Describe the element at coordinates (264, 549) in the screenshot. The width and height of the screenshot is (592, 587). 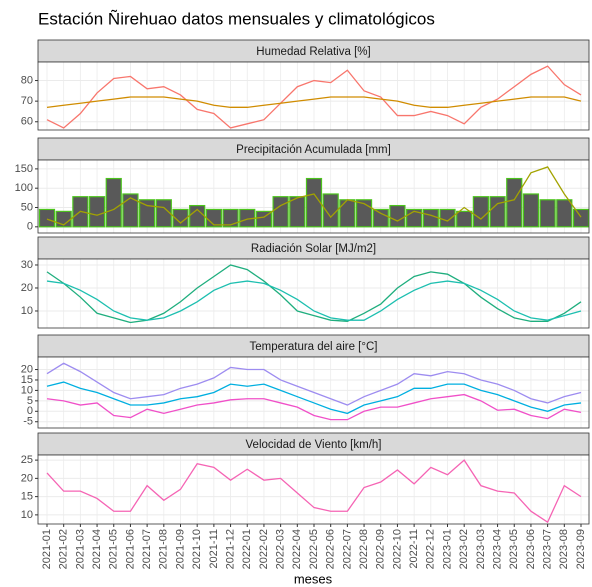
I see `x-tick-label: 2022-02` at that location.